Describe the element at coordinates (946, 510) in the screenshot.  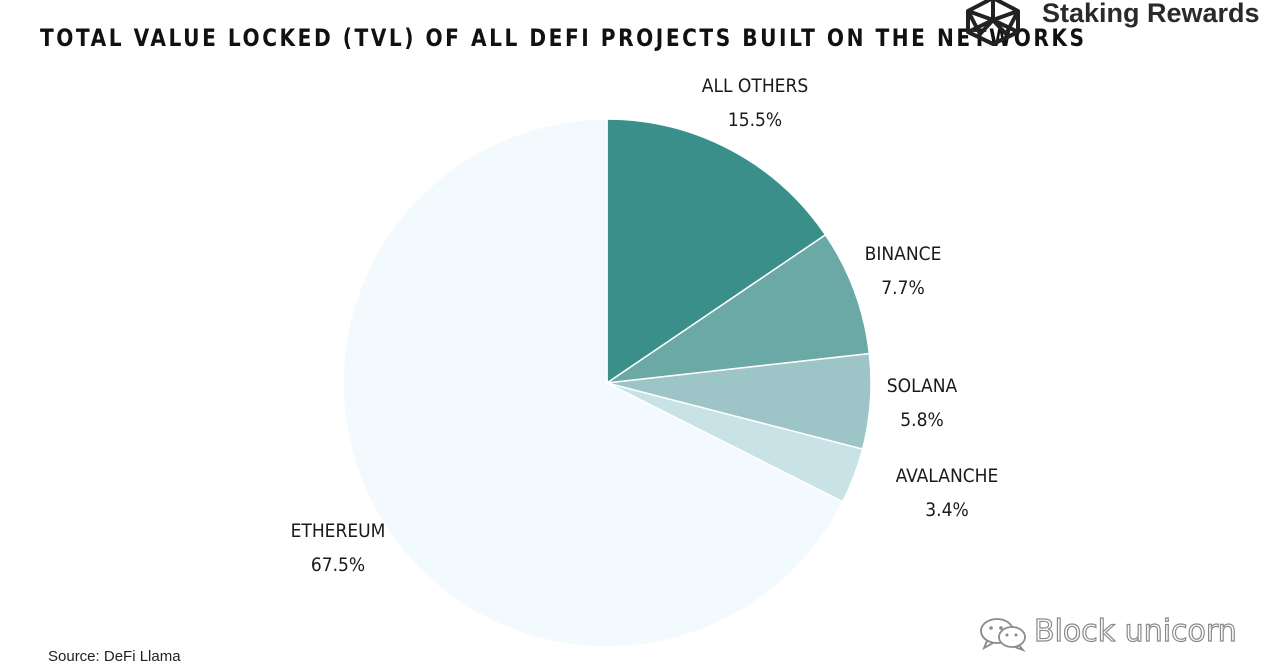
I see `slice-value-label: 3.4%` at that location.